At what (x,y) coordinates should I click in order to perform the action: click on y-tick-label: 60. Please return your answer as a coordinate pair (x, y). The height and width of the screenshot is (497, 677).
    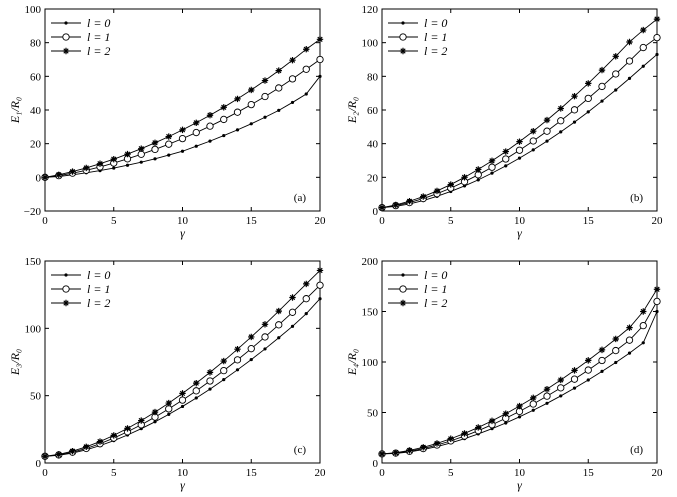
    Looking at the image, I should click on (36, 77).